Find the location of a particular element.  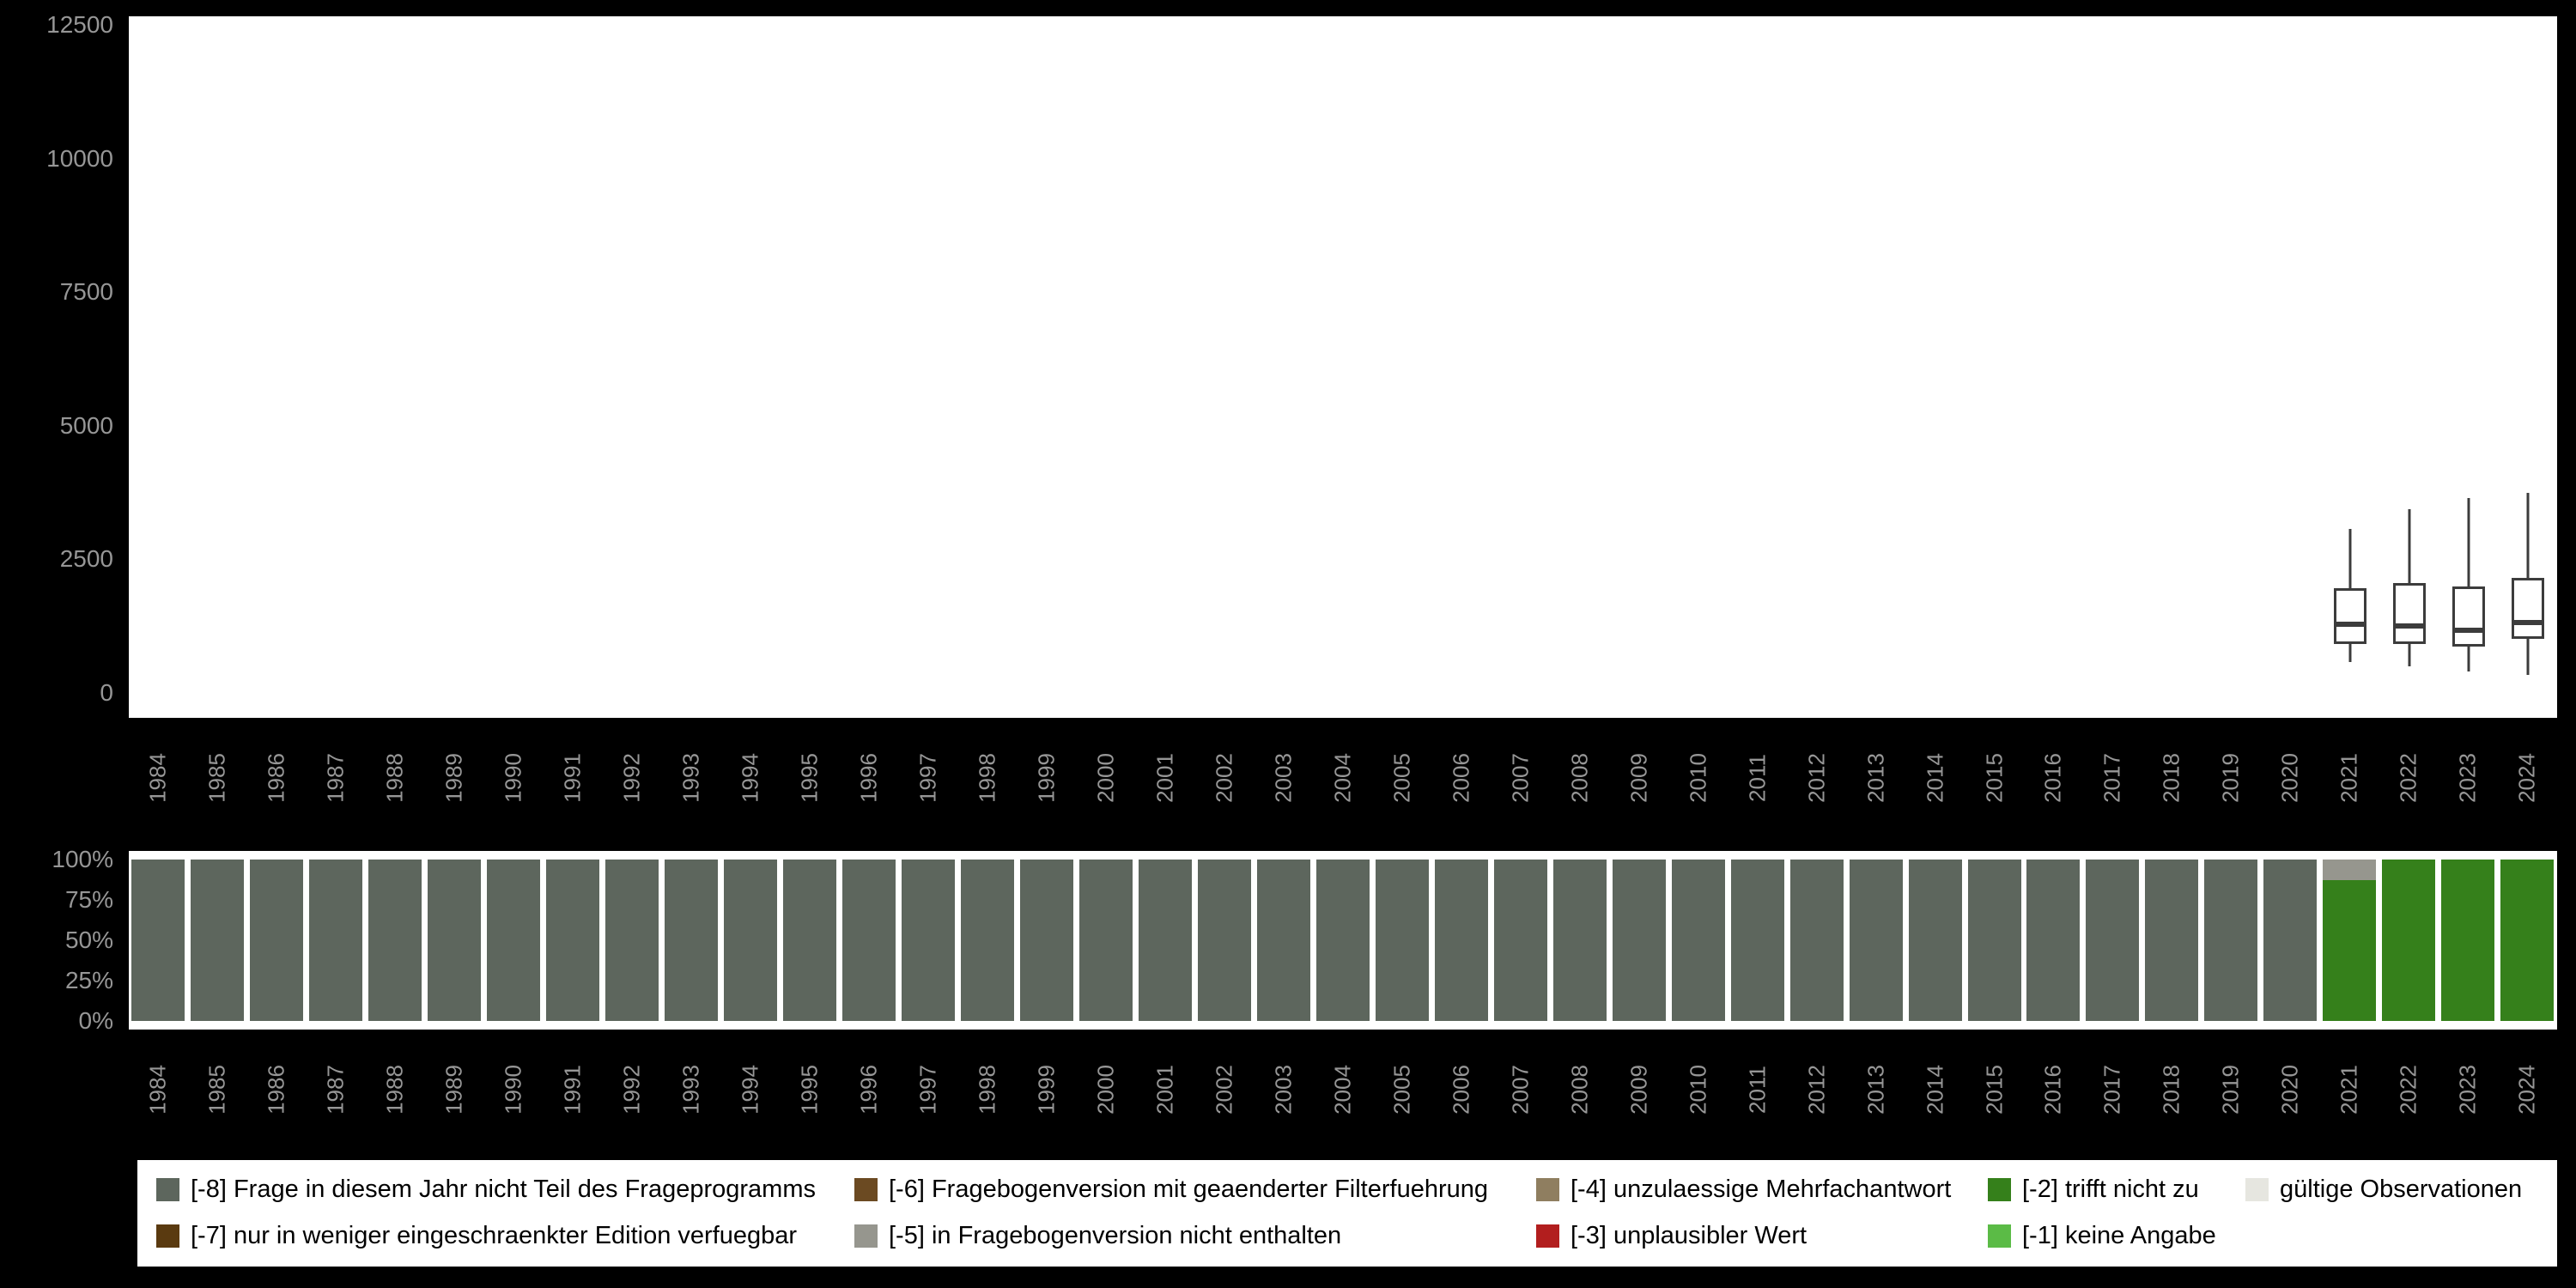

bar-slot-2006 is located at coordinates (1461, 940).